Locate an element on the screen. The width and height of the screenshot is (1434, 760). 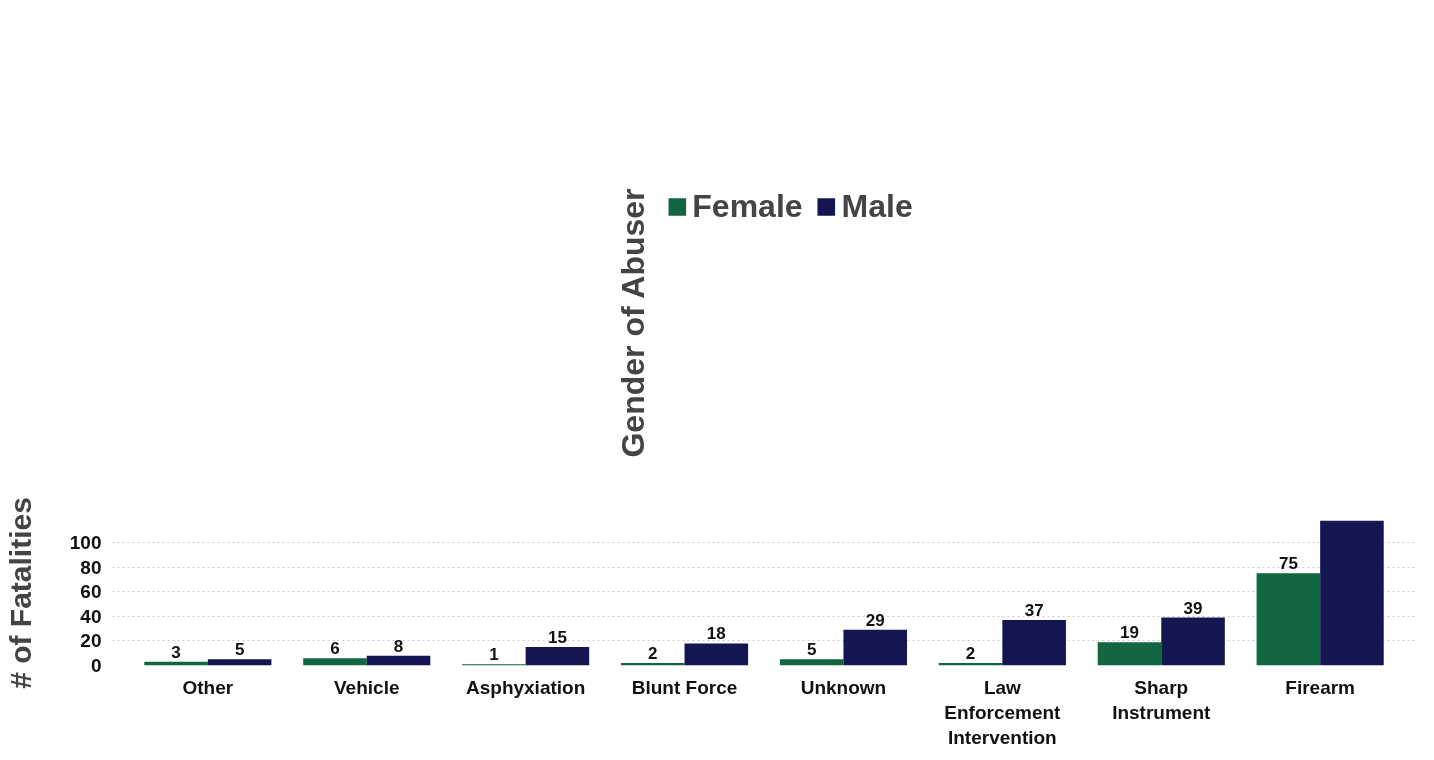
data-label: 18 is located at coordinates (716, 634).